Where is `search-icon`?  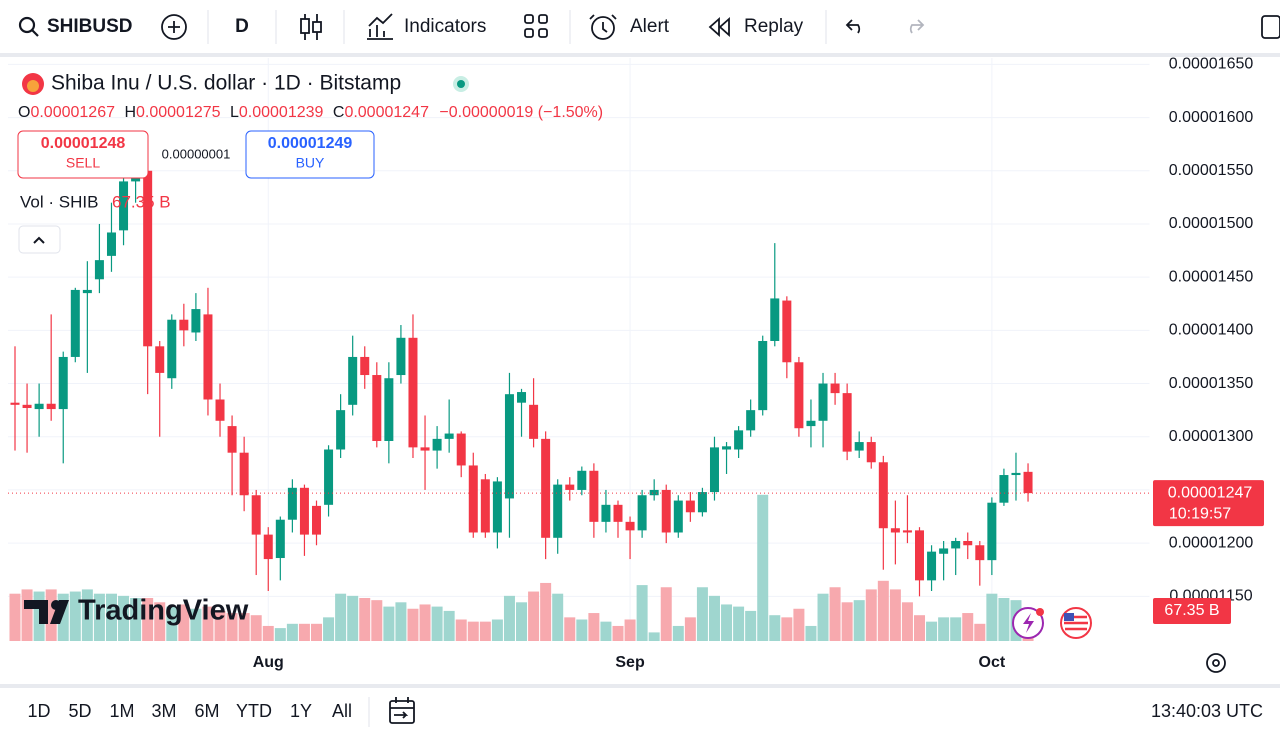
search-icon is located at coordinates (27, 25).